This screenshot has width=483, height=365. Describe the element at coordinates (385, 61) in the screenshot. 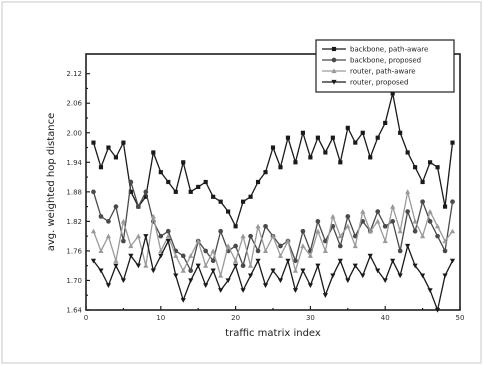

I see `legend-label: backbone, proposed` at that location.